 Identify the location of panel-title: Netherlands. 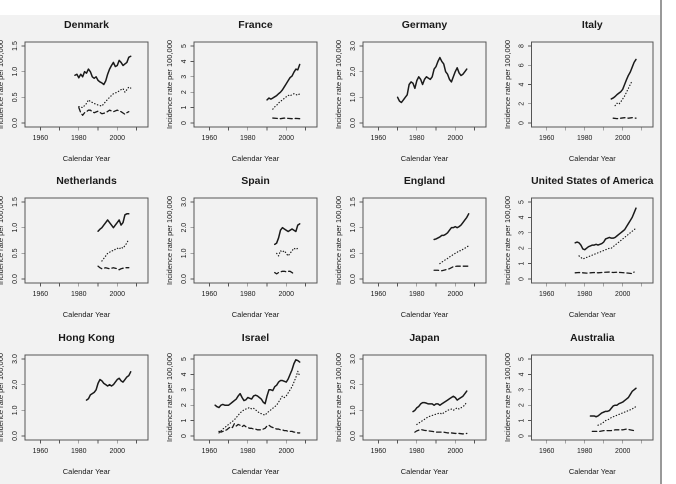
(86, 181).